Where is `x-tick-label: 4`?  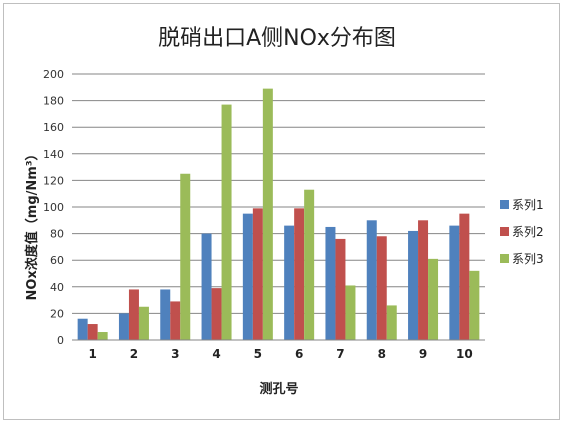
x-tick-label: 4 is located at coordinates (216, 354).